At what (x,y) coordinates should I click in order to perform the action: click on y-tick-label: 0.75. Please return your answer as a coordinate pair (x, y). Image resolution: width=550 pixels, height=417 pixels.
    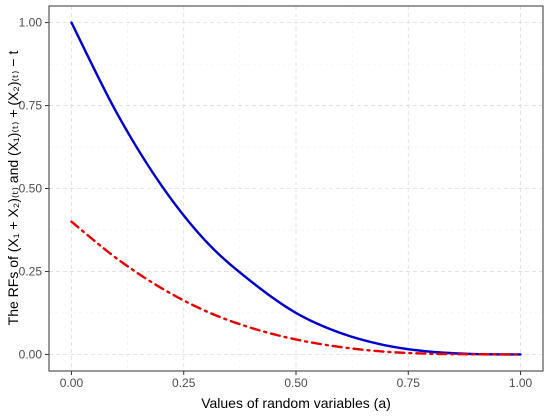
    Looking at the image, I should click on (31, 106).